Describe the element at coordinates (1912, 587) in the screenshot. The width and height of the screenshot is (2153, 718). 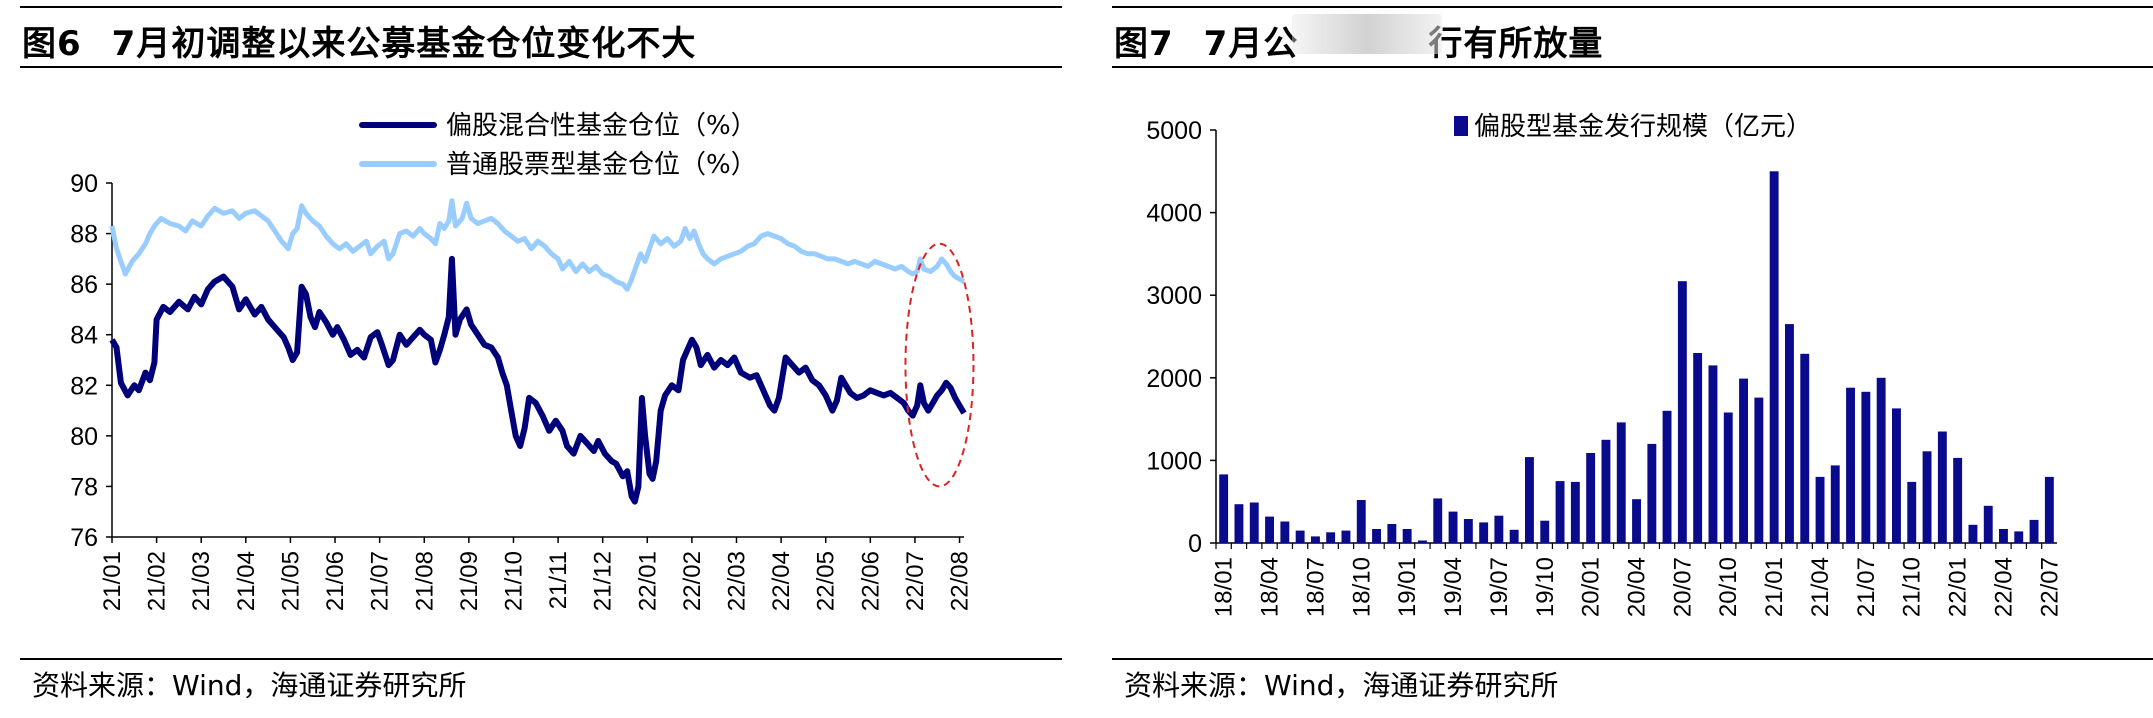
I see `x-tick-label: 21/10` at that location.